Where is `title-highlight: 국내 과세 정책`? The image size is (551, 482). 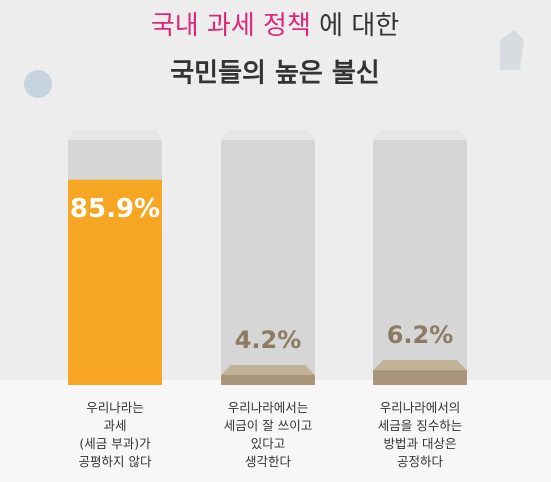
title-highlight: 국내 과세 정책 is located at coordinates (231, 26).